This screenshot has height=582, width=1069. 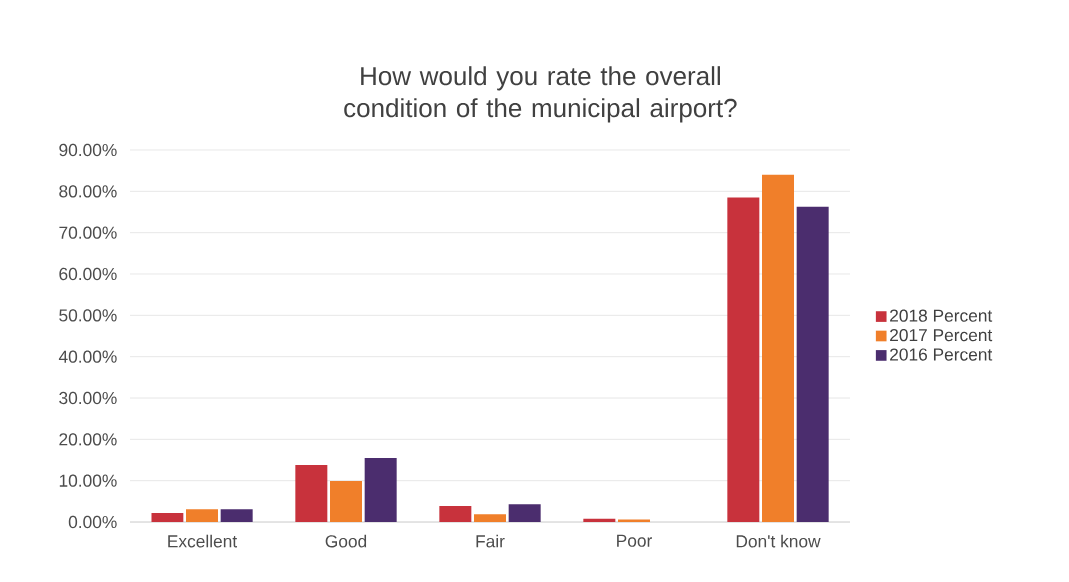 What do you see at coordinates (88, 439) in the screenshot?
I see `y-tick-label: 20.00%` at bounding box center [88, 439].